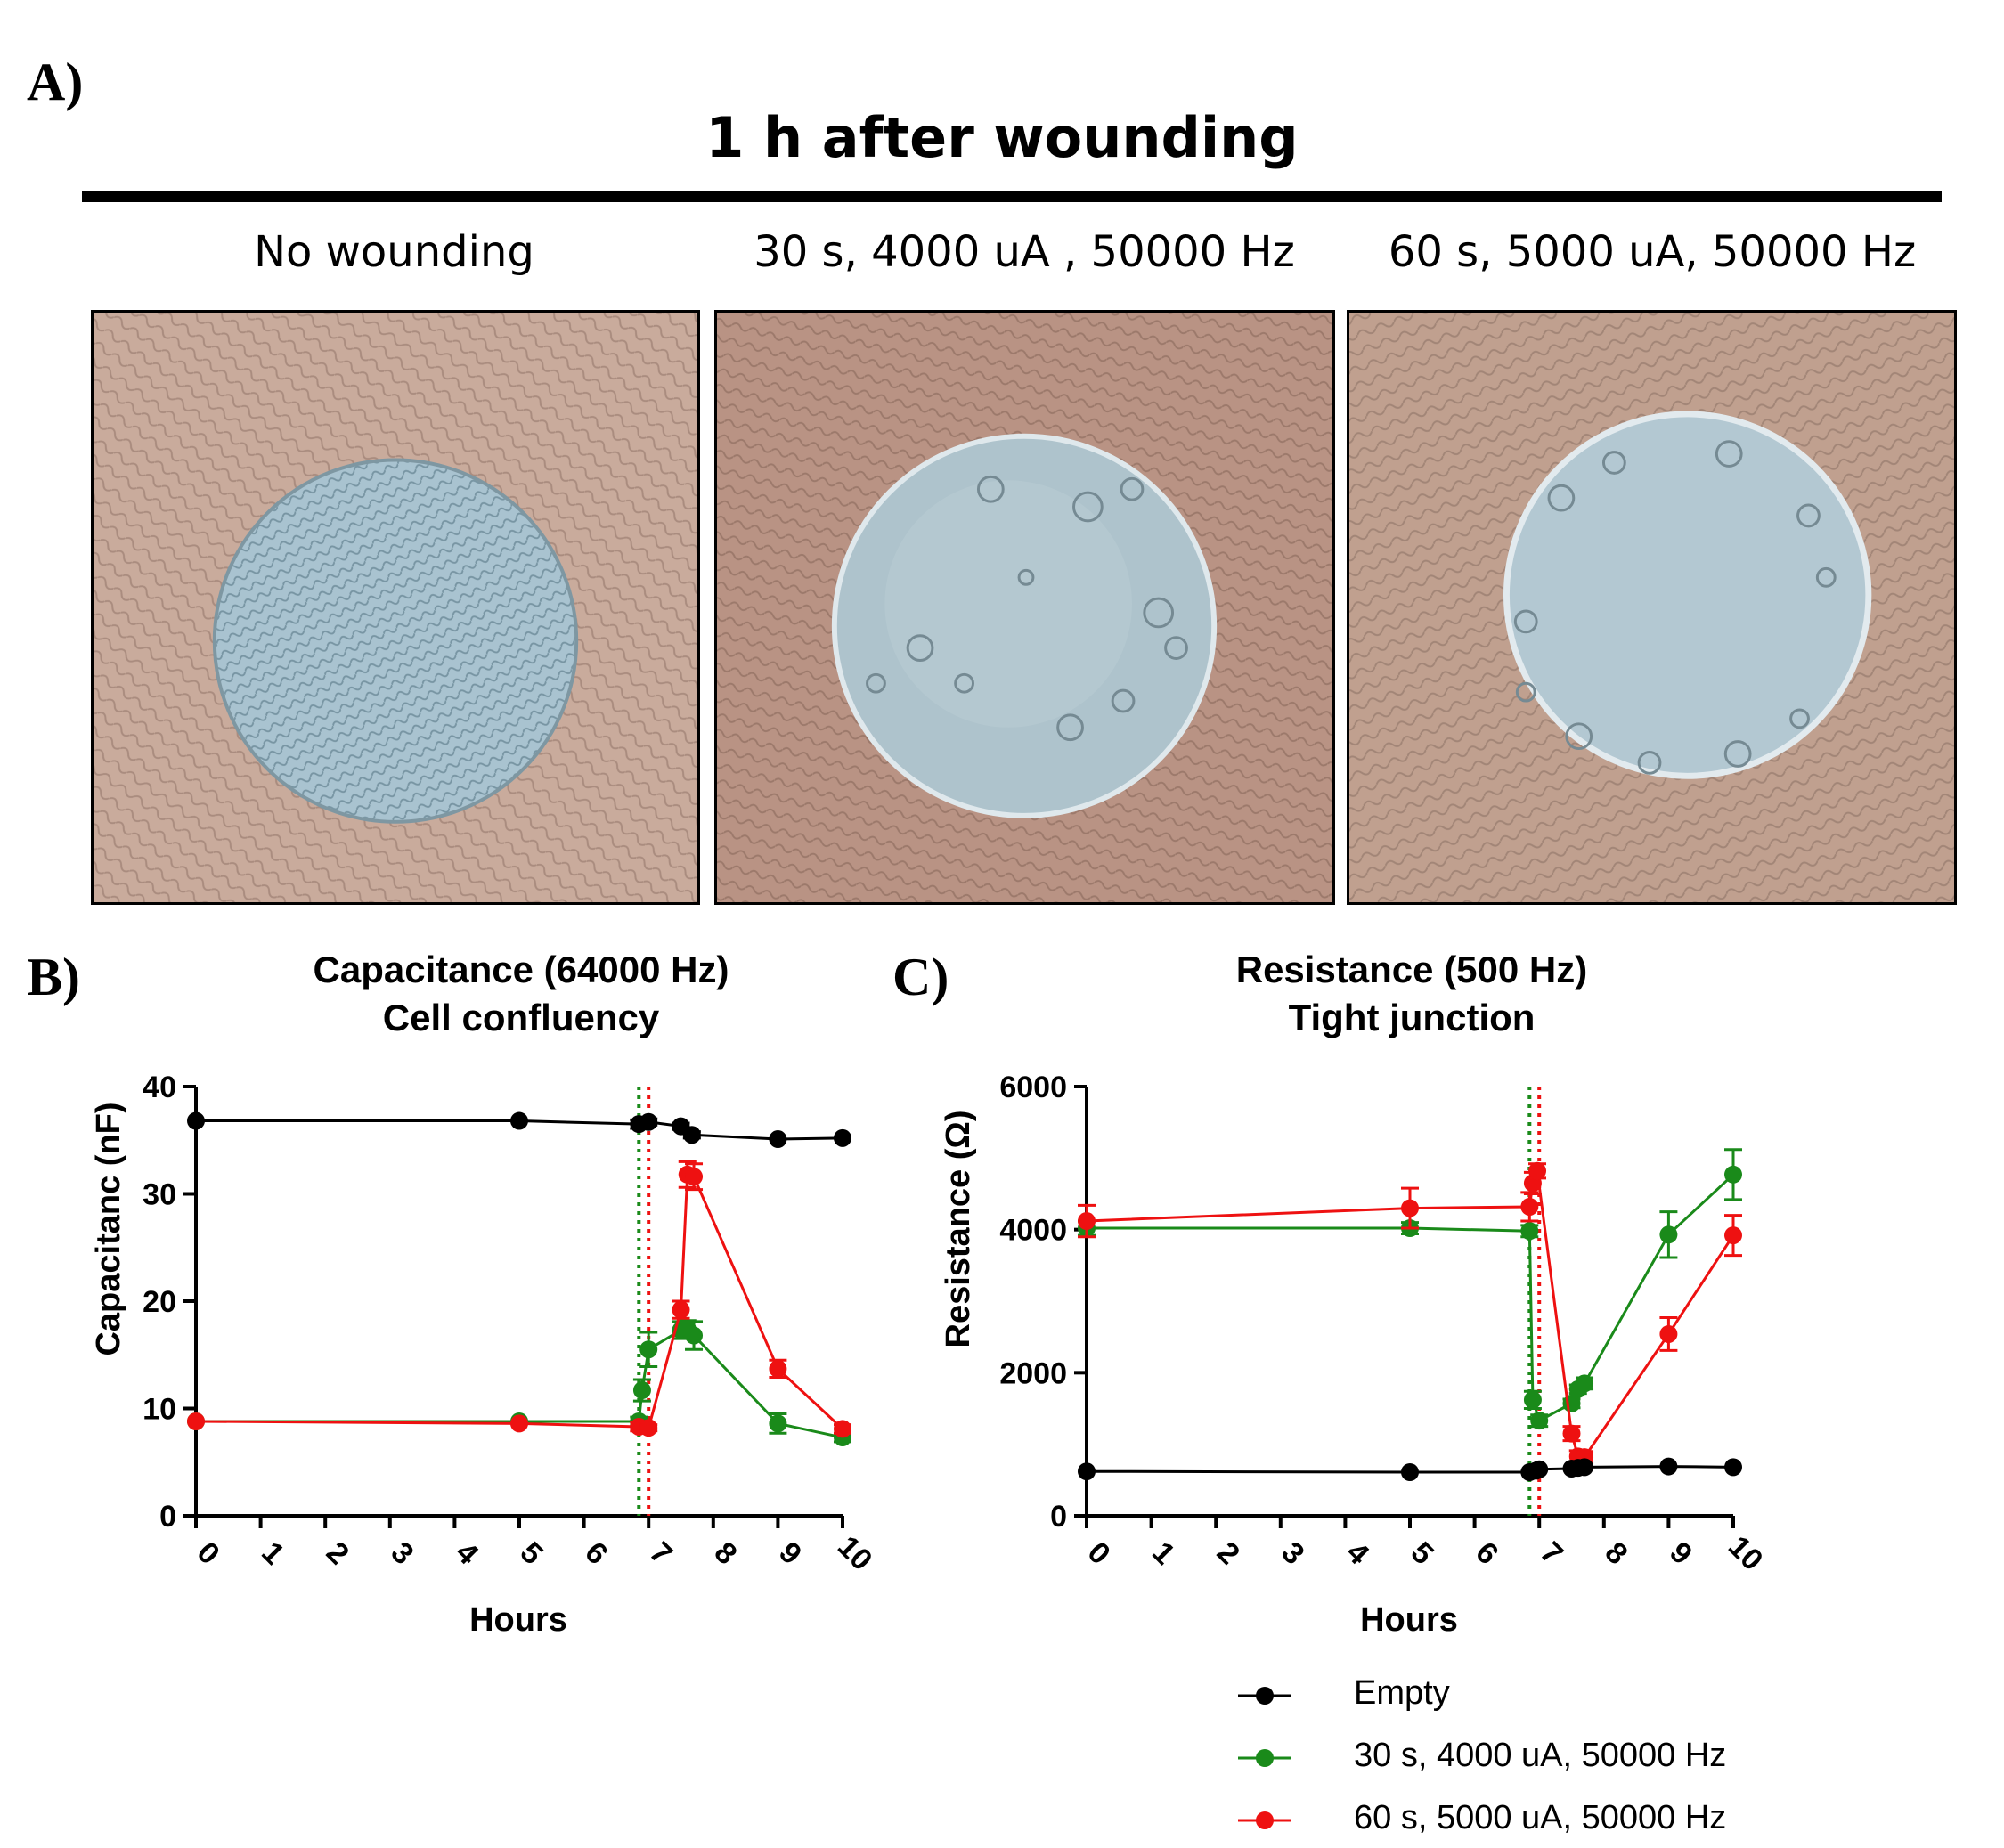 Image resolution: width=2004 pixels, height=1848 pixels. Describe the element at coordinates (394, 252) in the screenshot. I see `image-caption-no-wounding: No wounding` at that location.